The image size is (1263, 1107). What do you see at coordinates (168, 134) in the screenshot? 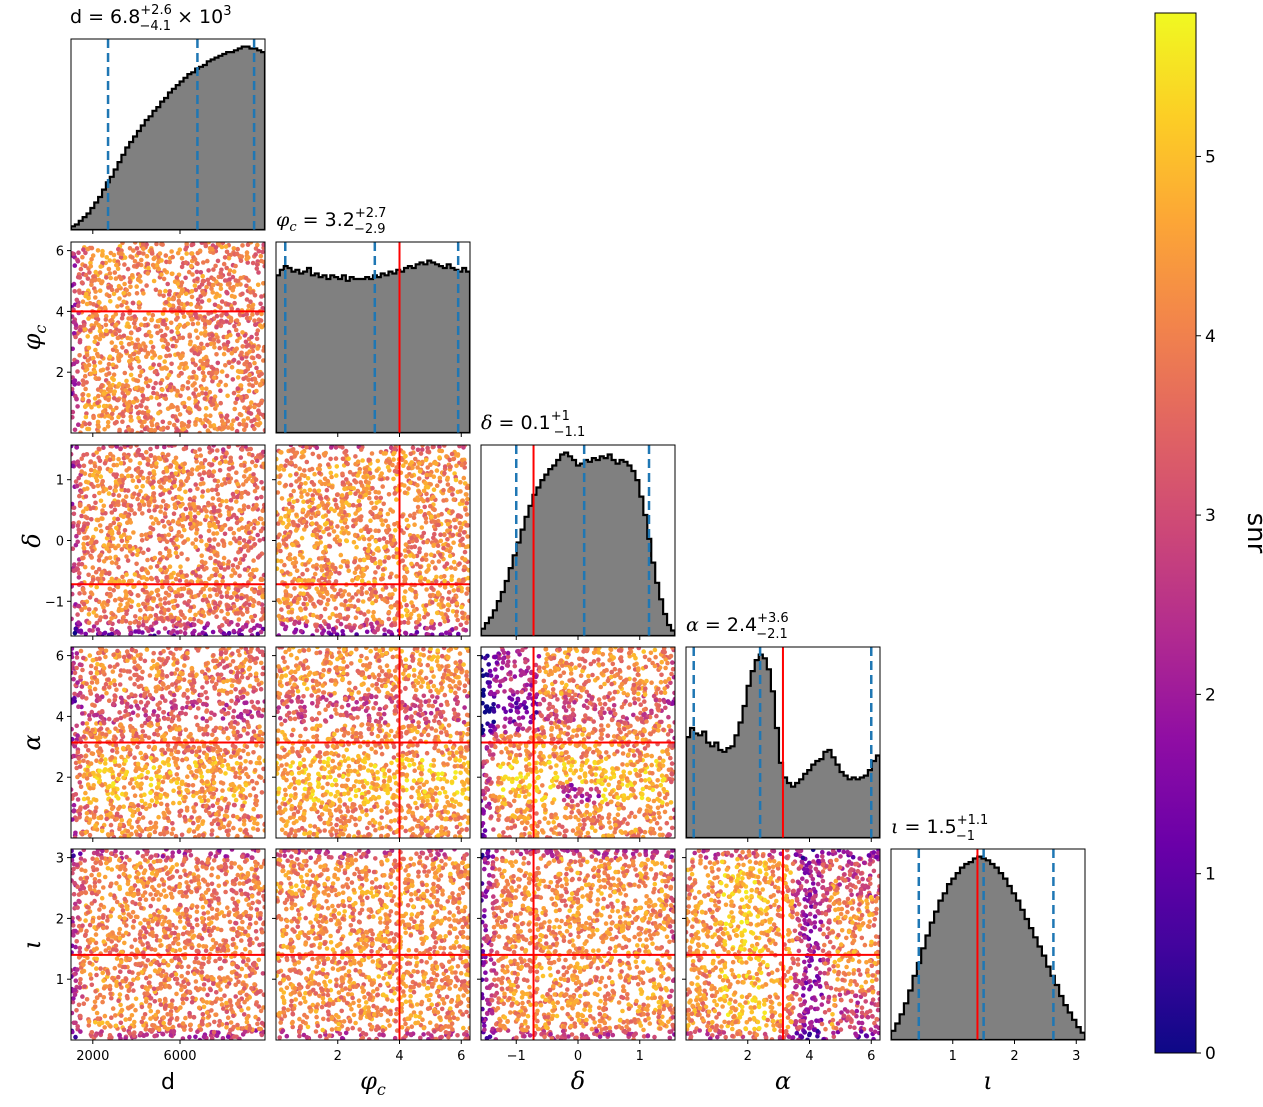
I see `panel-frame` at bounding box center [168, 134].